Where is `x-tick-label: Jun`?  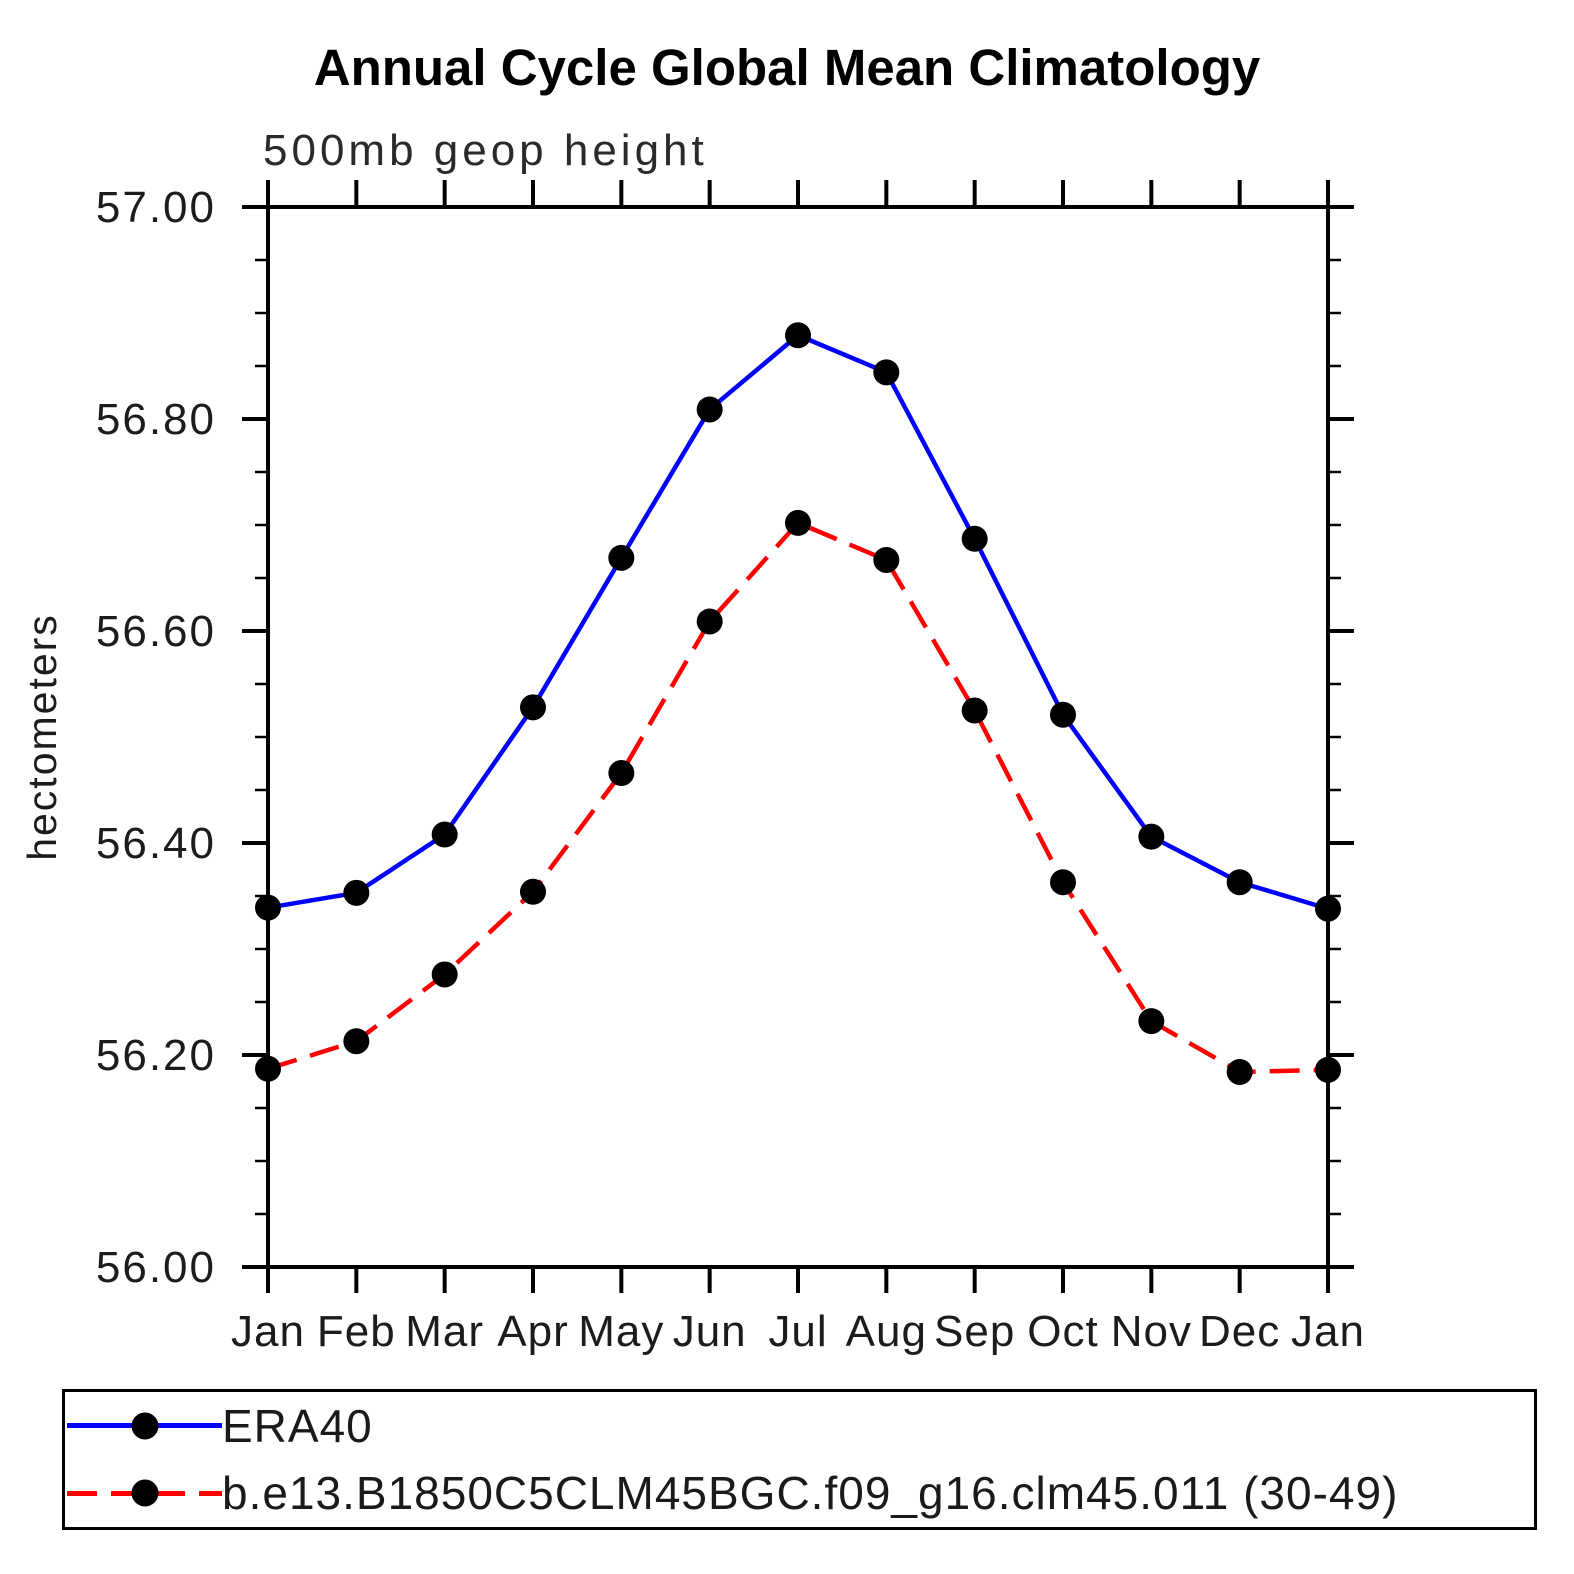
x-tick-label: Jun is located at coordinates (710, 1331).